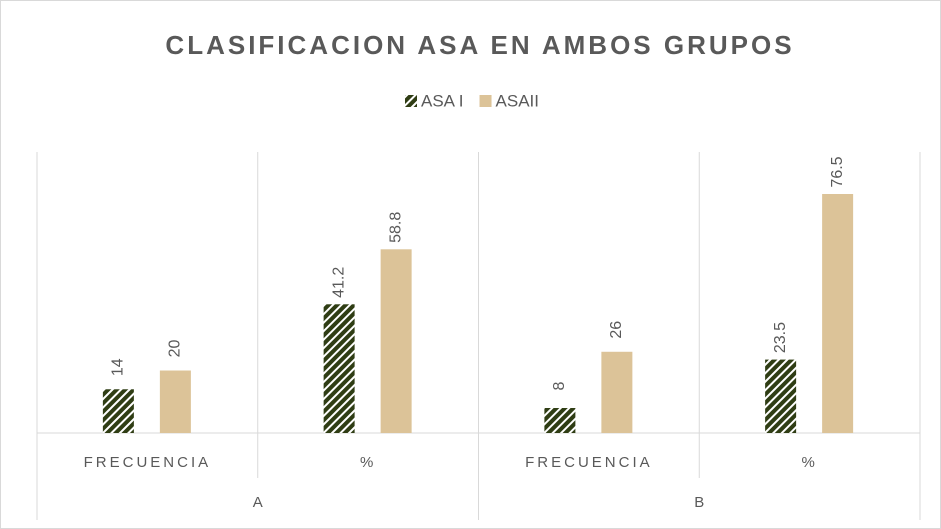 The width and height of the screenshot is (941, 529). Describe the element at coordinates (559, 385) in the screenshot. I see `data-label: 8` at that location.